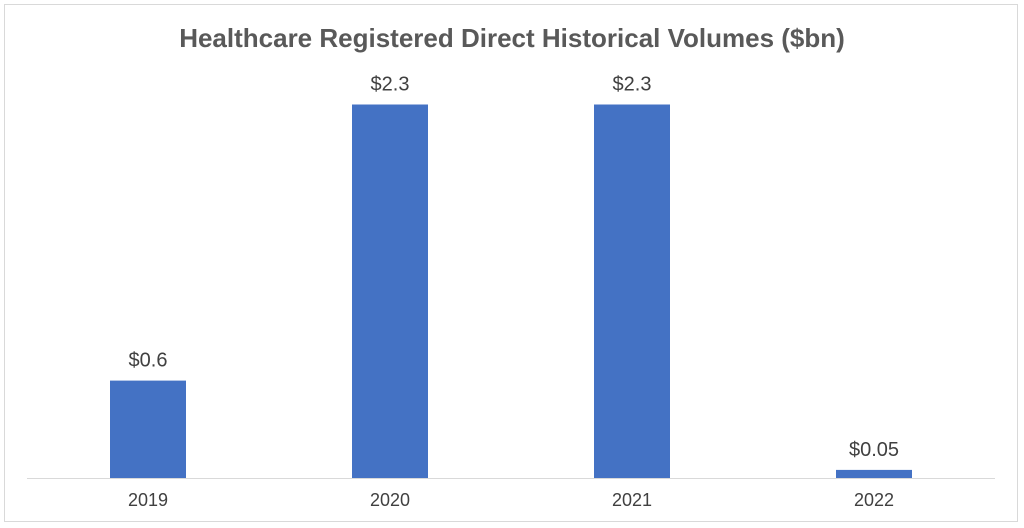  Describe the element at coordinates (390, 85) in the screenshot. I see `data-label-2020: $2.3` at that location.